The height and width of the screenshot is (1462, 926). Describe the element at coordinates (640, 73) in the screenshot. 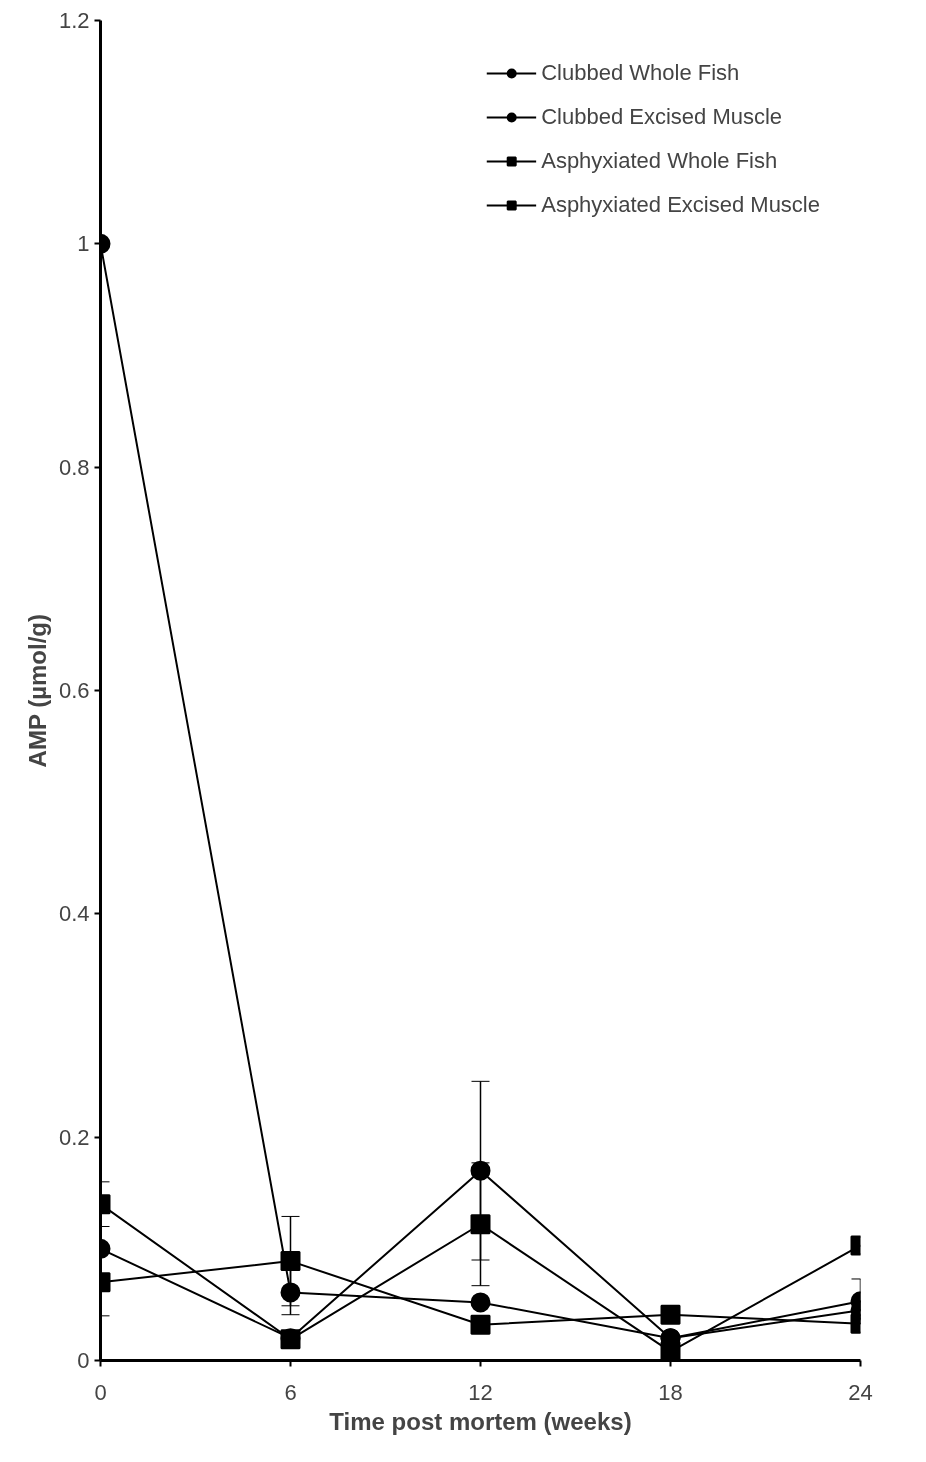

I see `legend-label: Clubbed Whole Fish` at that location.